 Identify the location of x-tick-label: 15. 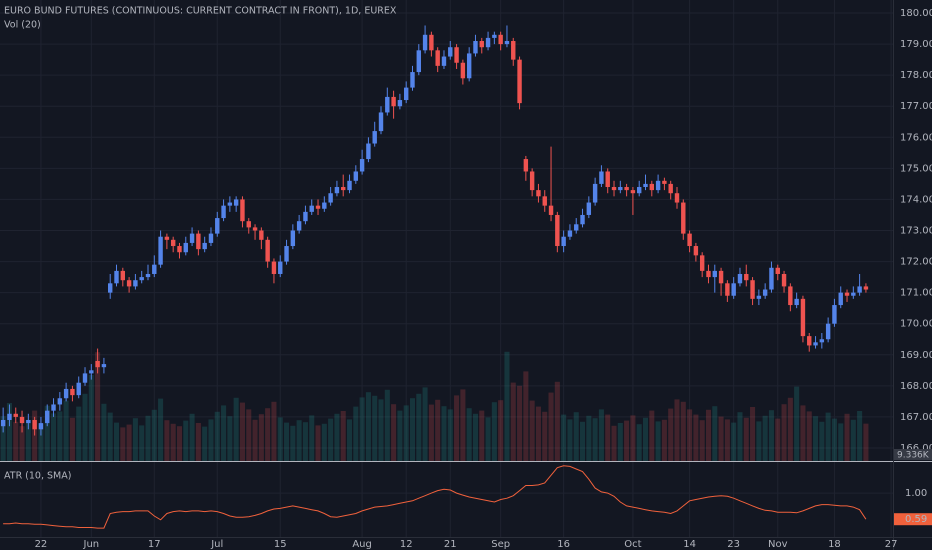
(280, 544).